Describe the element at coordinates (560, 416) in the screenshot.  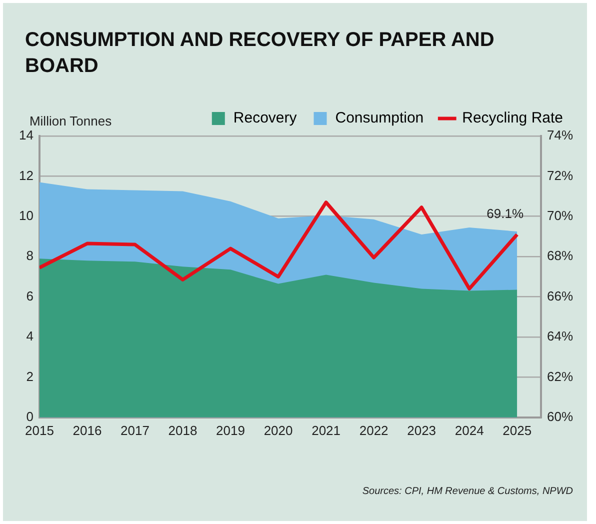
I see `y2-tick-label: 60%` at that location.